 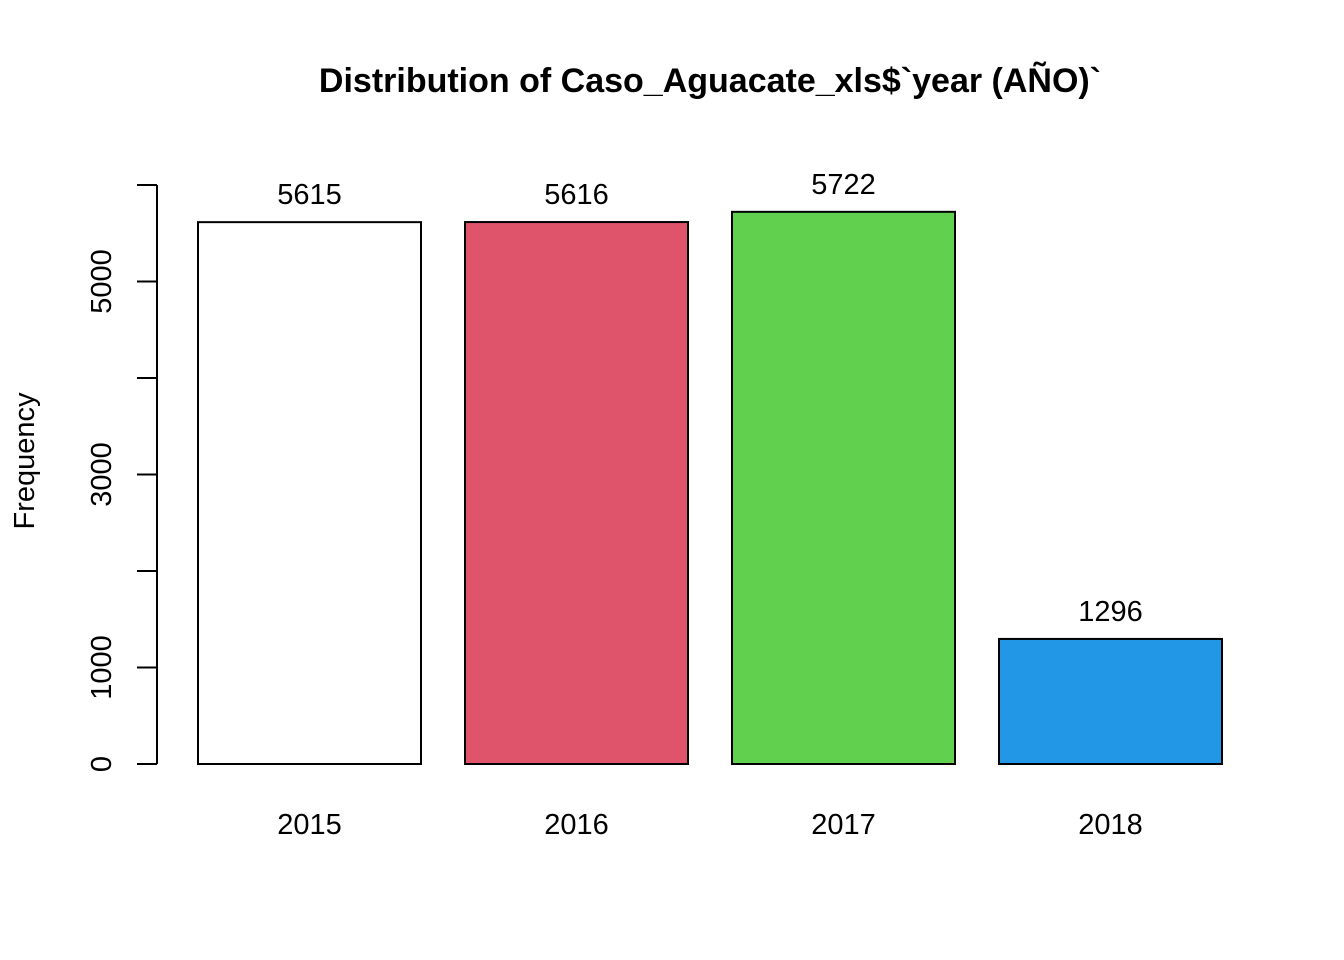 What do you see at coordinates (576, 493) in the screenshot?
I see `bar-2016` at bounding box center [576, 493].